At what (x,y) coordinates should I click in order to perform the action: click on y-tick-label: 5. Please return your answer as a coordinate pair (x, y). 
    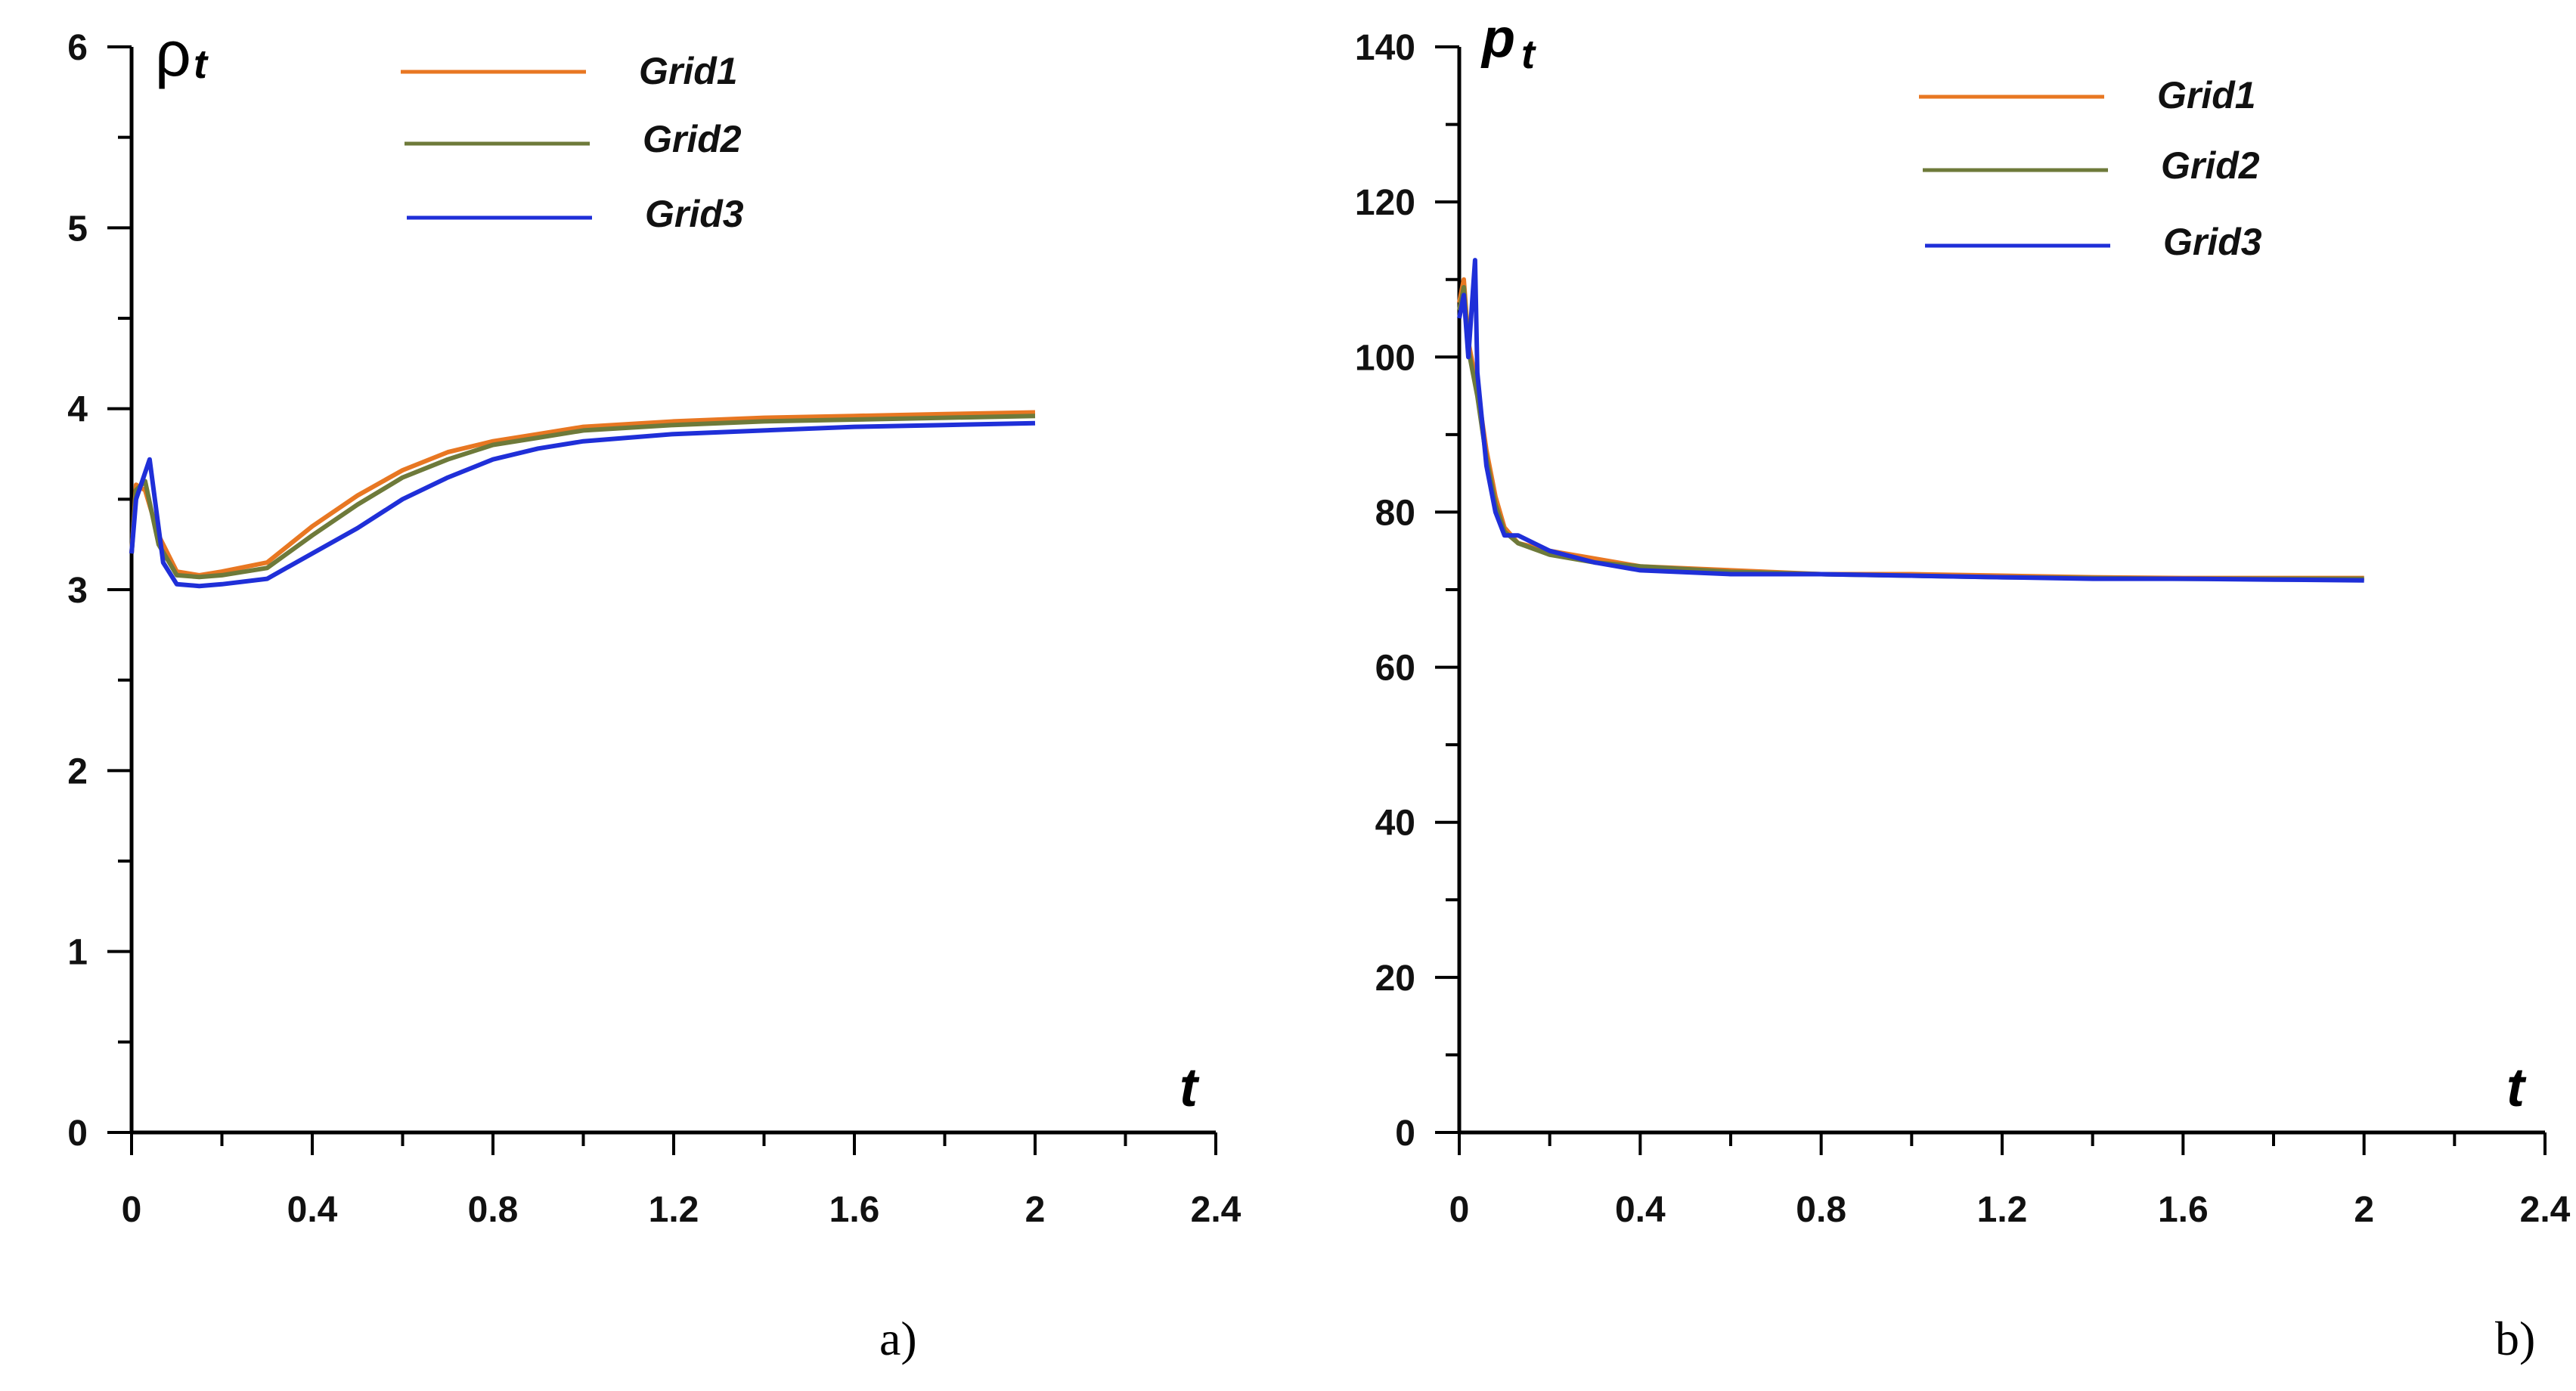
    Looking at the image, I should click on (77, 229).